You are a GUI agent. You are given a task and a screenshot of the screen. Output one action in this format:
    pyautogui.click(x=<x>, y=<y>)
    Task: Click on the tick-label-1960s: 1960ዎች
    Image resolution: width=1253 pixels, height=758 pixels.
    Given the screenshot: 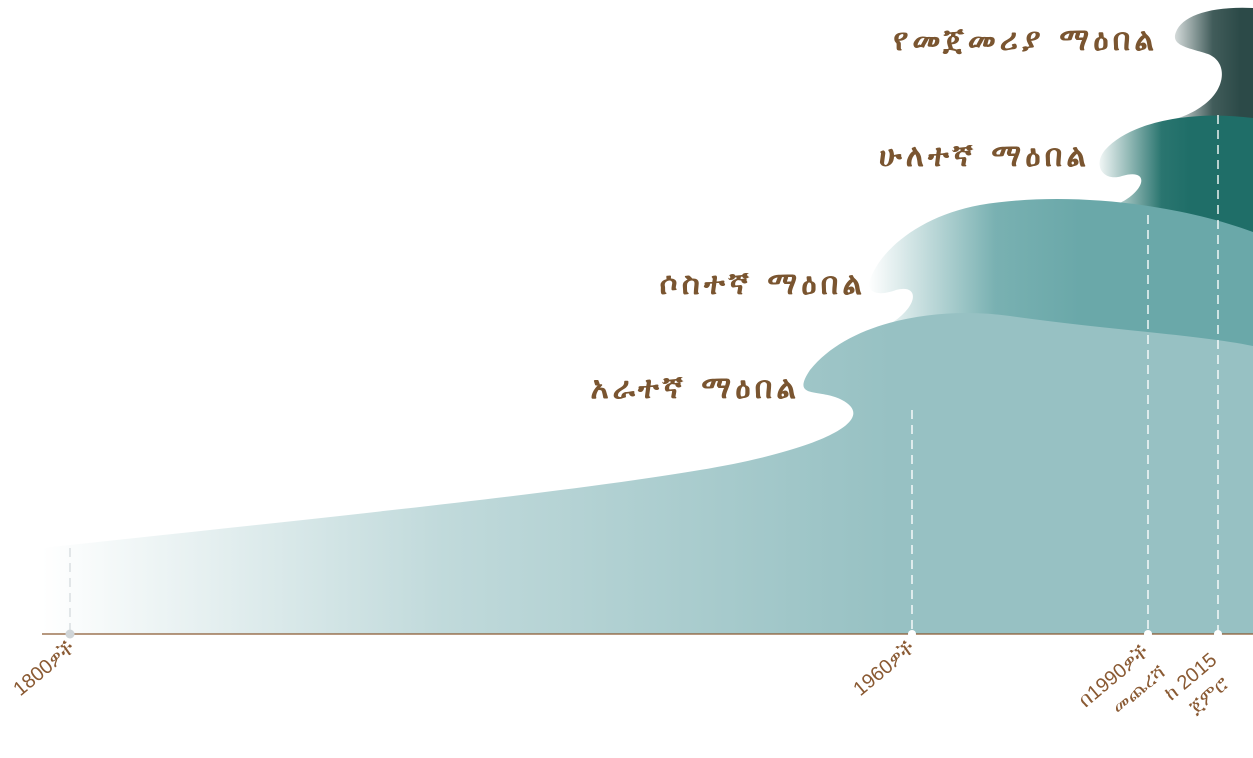 What is the action you would take?
    pyautogui.click(x=884, y=669)
    